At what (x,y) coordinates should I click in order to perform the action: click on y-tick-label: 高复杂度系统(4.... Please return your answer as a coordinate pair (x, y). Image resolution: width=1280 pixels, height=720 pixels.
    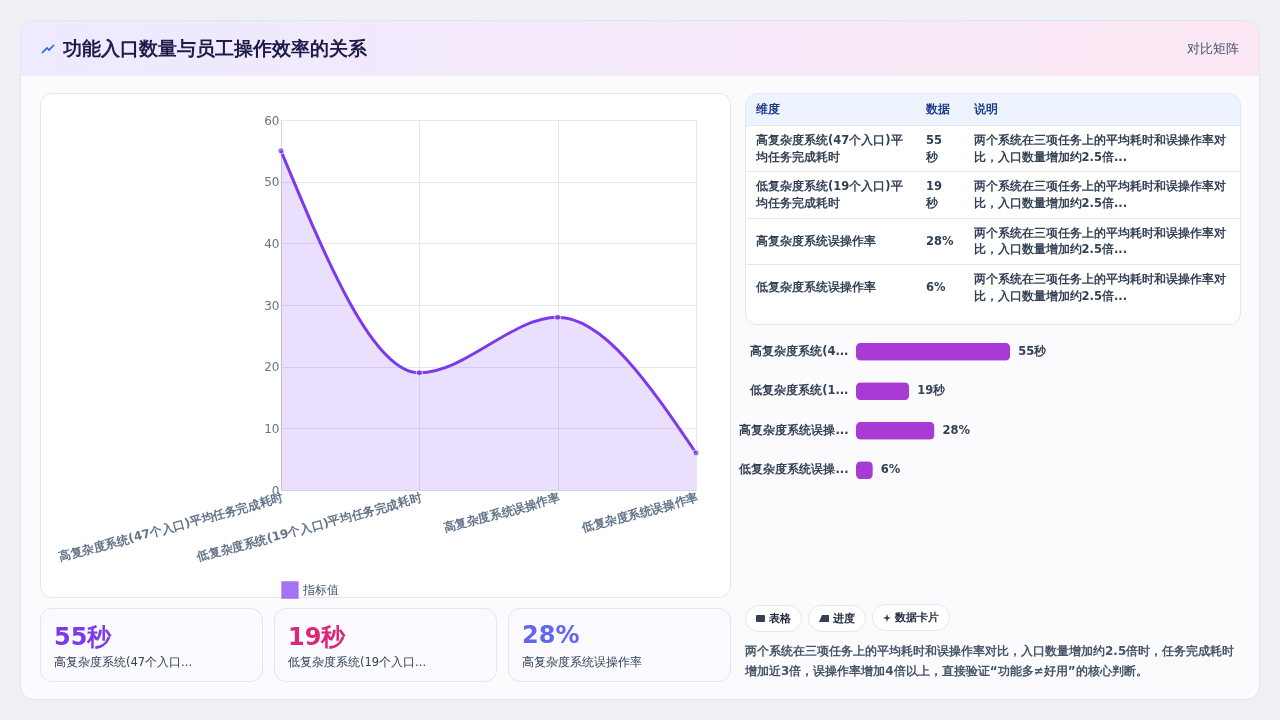
    Looking at the image, I should click on (799, 350).